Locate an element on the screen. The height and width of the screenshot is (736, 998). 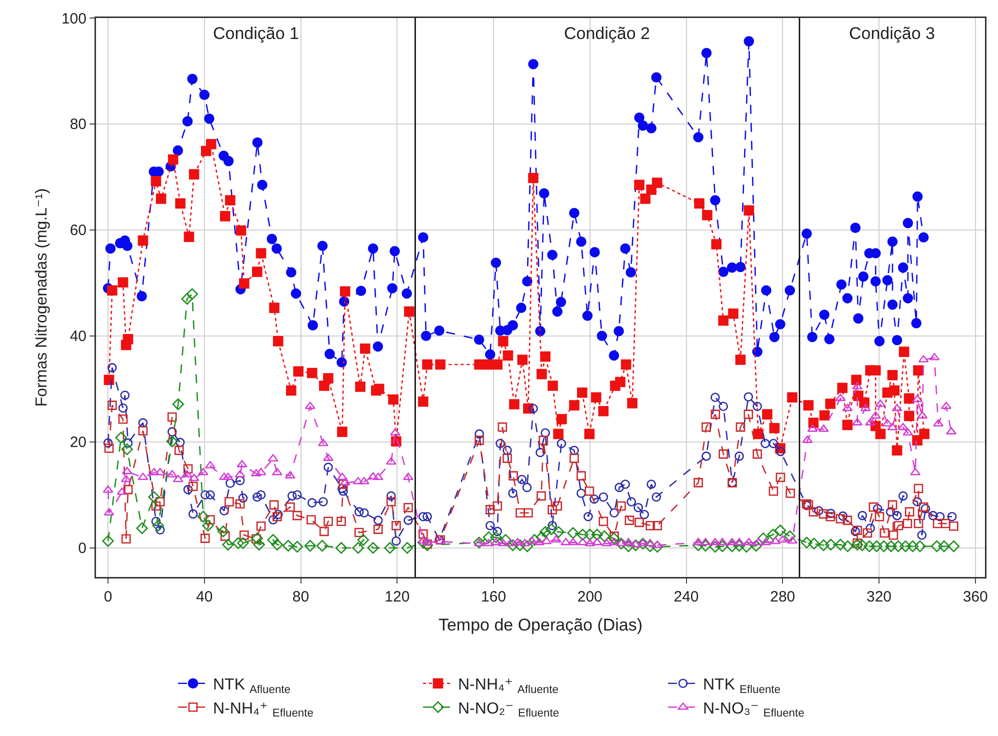
y-tick-label: 0 is located at coordinates (82, 549).